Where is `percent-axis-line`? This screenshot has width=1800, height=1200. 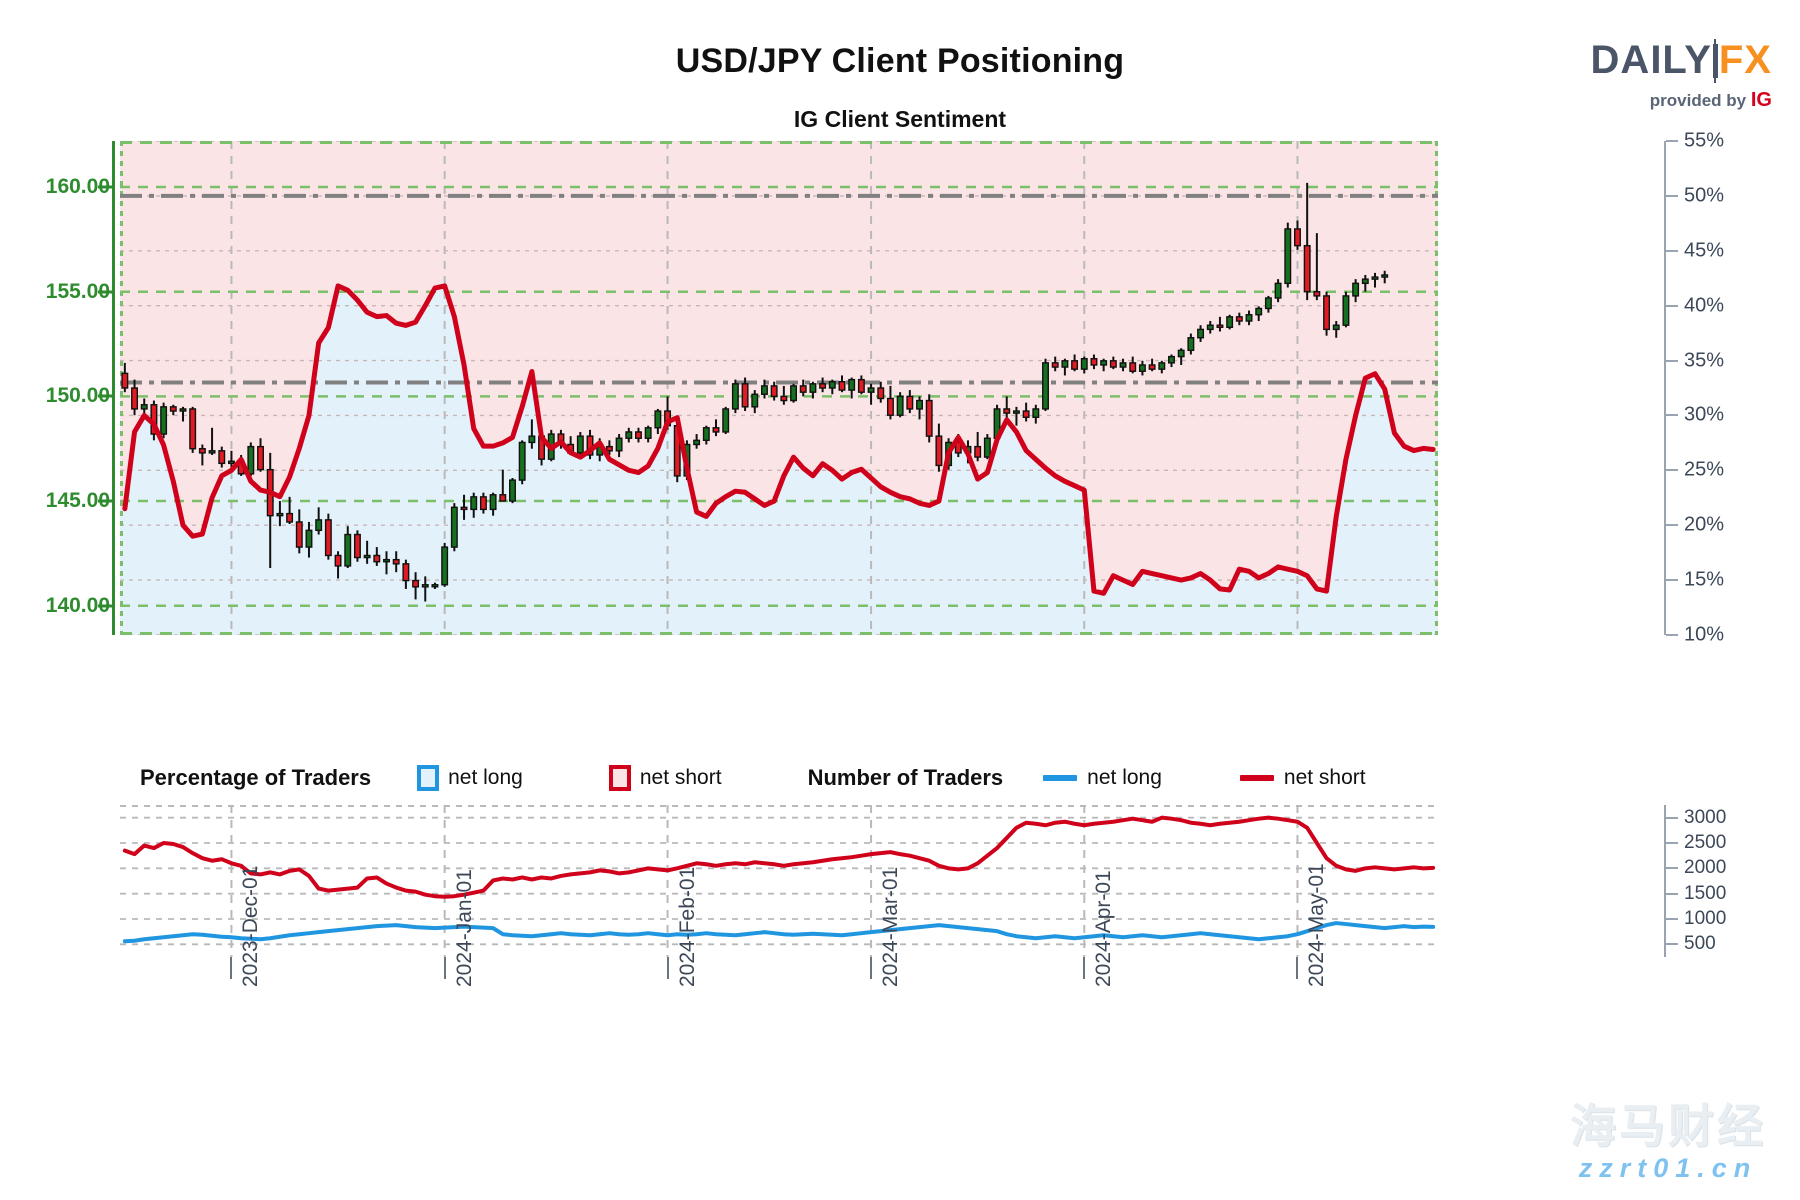 percent-axis-line is located at coordinates (1665, 388).